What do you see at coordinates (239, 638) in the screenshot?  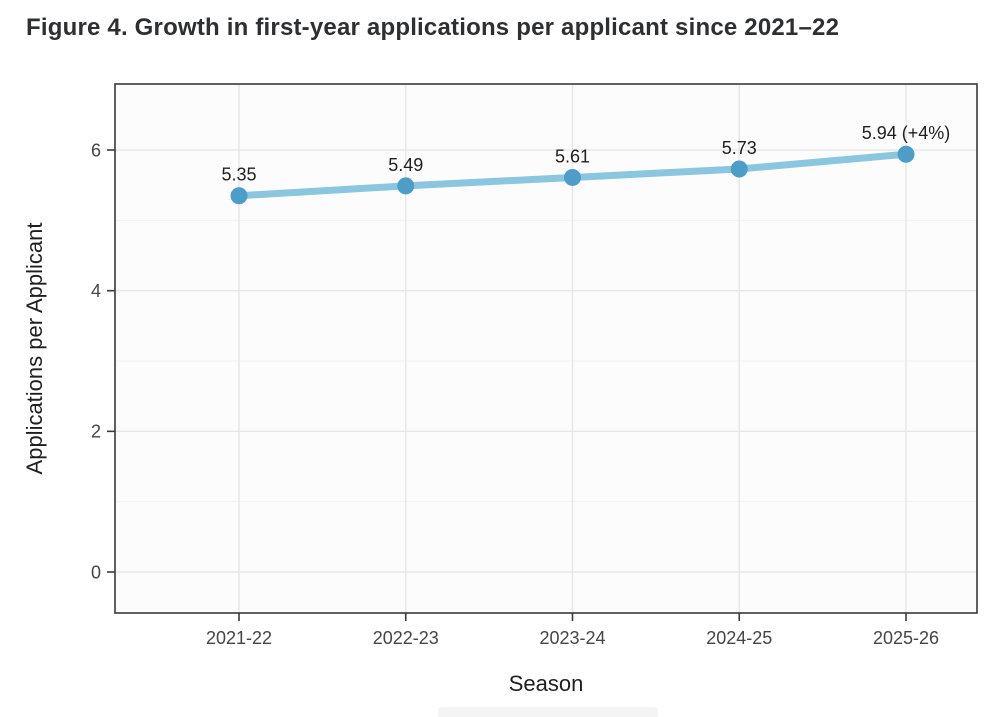 I see `x-tick-label: 2021-22` at bounding box center [239, 638].